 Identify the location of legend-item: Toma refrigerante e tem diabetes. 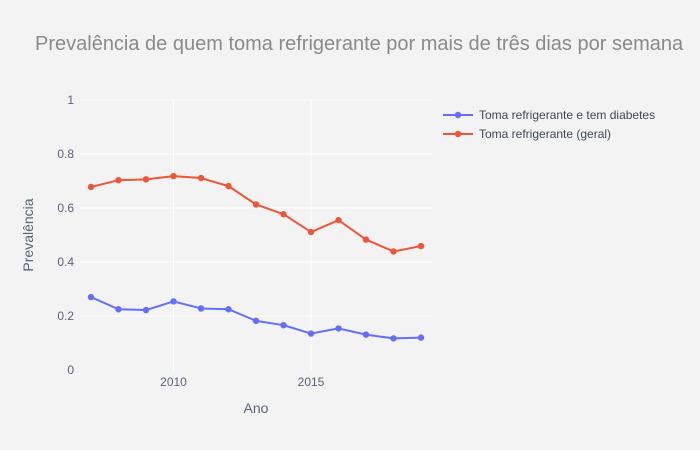
(549, 115).